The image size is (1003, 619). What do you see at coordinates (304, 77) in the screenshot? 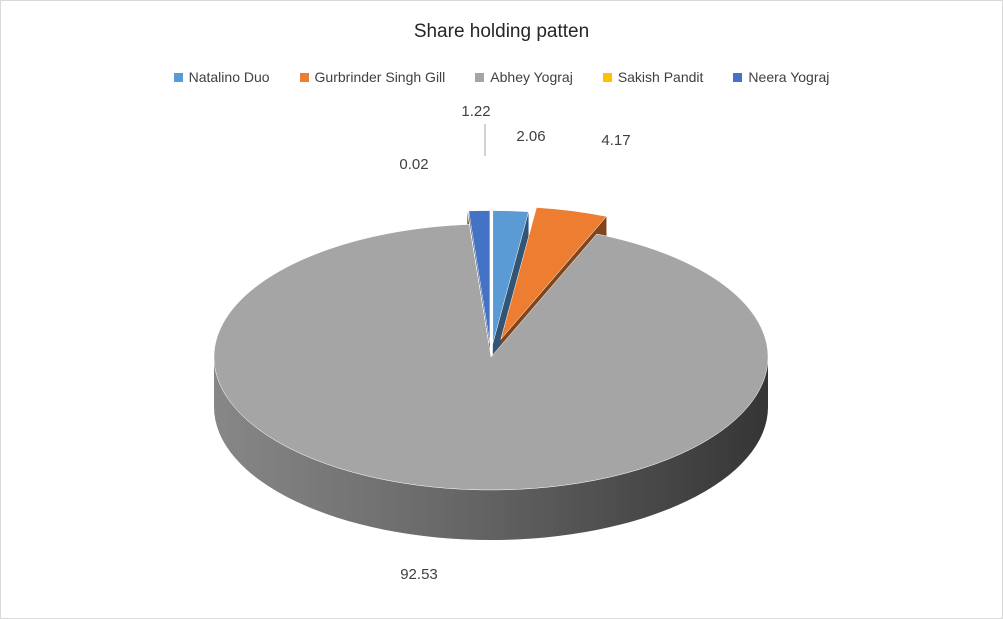
I see `legend-swatch-gurbrinder-singh-gill` at bounding box center [304, 77].